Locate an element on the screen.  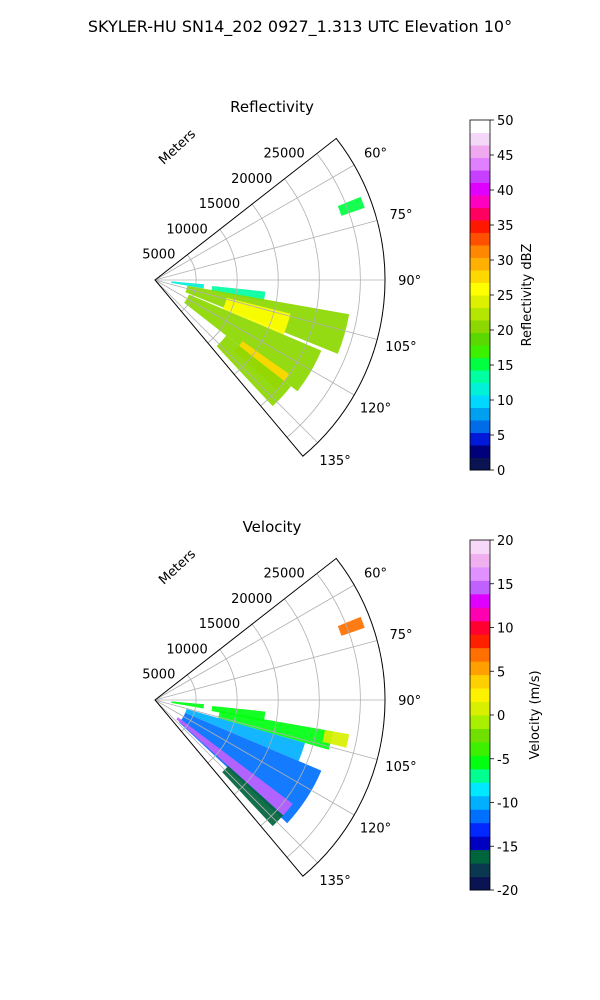
reflectivity-colorbar-cells is located at coordinates (480, 295).